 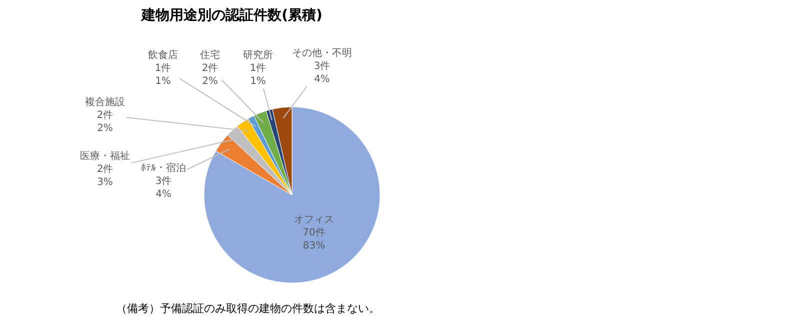 I want to click on slice-label: 医療・福祉, so click(x=105, y=156).